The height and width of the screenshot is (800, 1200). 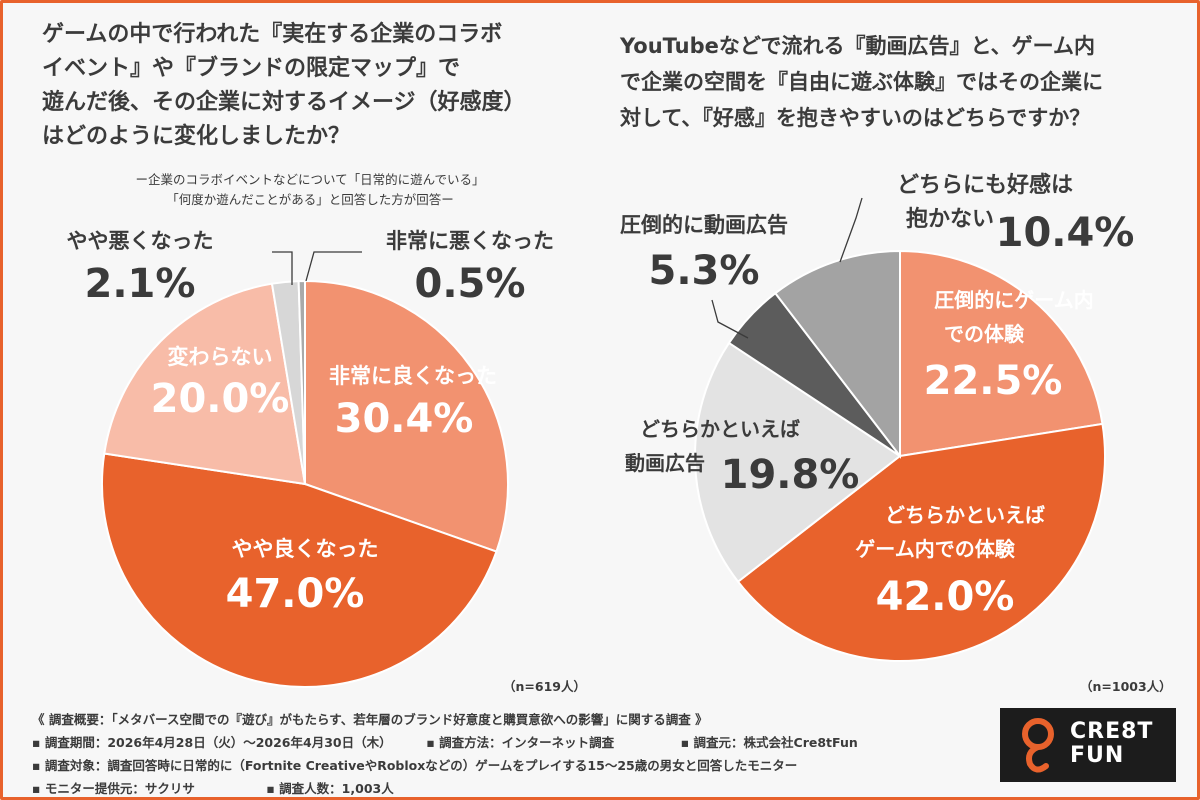 I want to click on logo-text: CRE8T FUN, so click(x=1111, y=744).